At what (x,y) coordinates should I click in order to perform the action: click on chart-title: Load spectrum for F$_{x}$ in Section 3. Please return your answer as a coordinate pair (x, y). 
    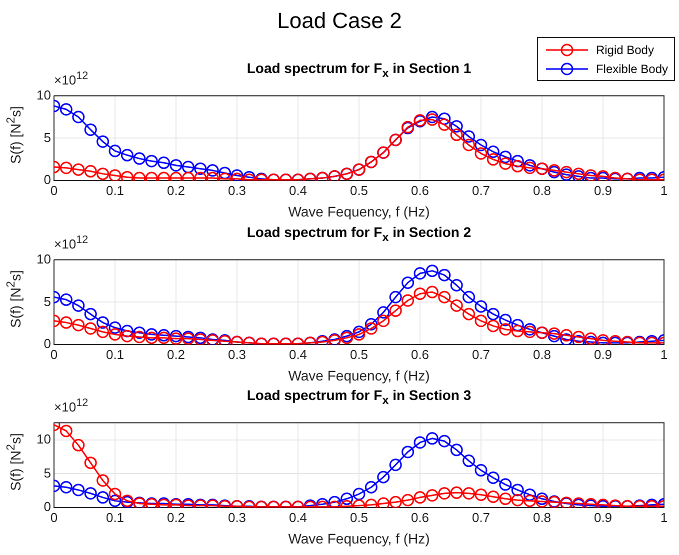
    Looking at the image, I should click on (359, 397).